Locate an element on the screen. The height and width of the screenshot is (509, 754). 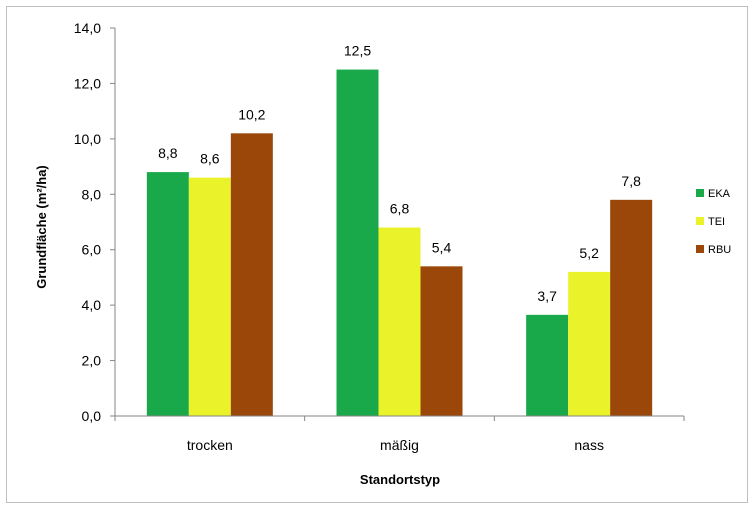
y-tick-label: 0,0 is located at coordinates (92, 416).